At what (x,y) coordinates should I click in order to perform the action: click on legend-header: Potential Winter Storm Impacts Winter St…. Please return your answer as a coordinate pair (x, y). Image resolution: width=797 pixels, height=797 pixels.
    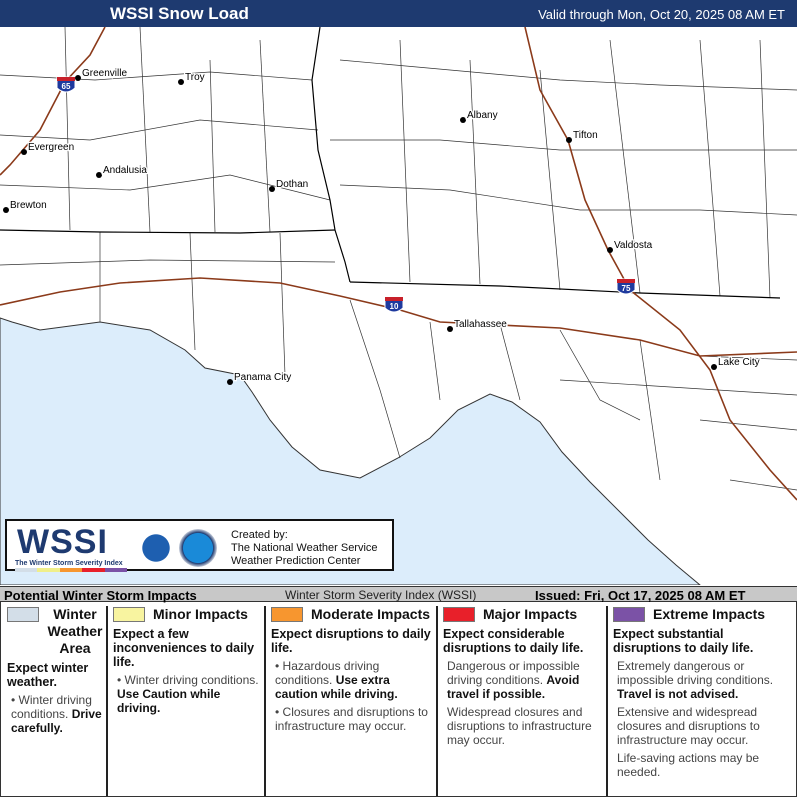
    Looking at the image, I should click on (398, 594).